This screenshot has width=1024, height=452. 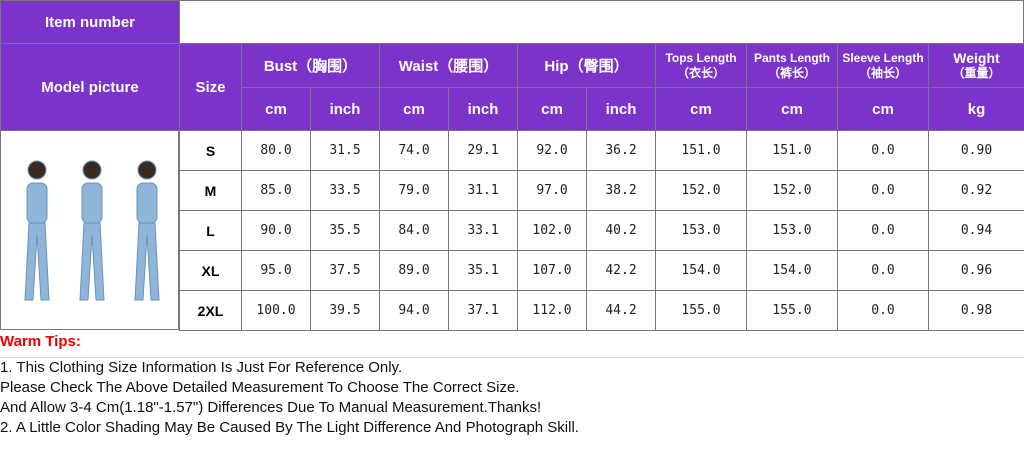 I want to click on item-number-label: Item number, so click(x=90, y=22).